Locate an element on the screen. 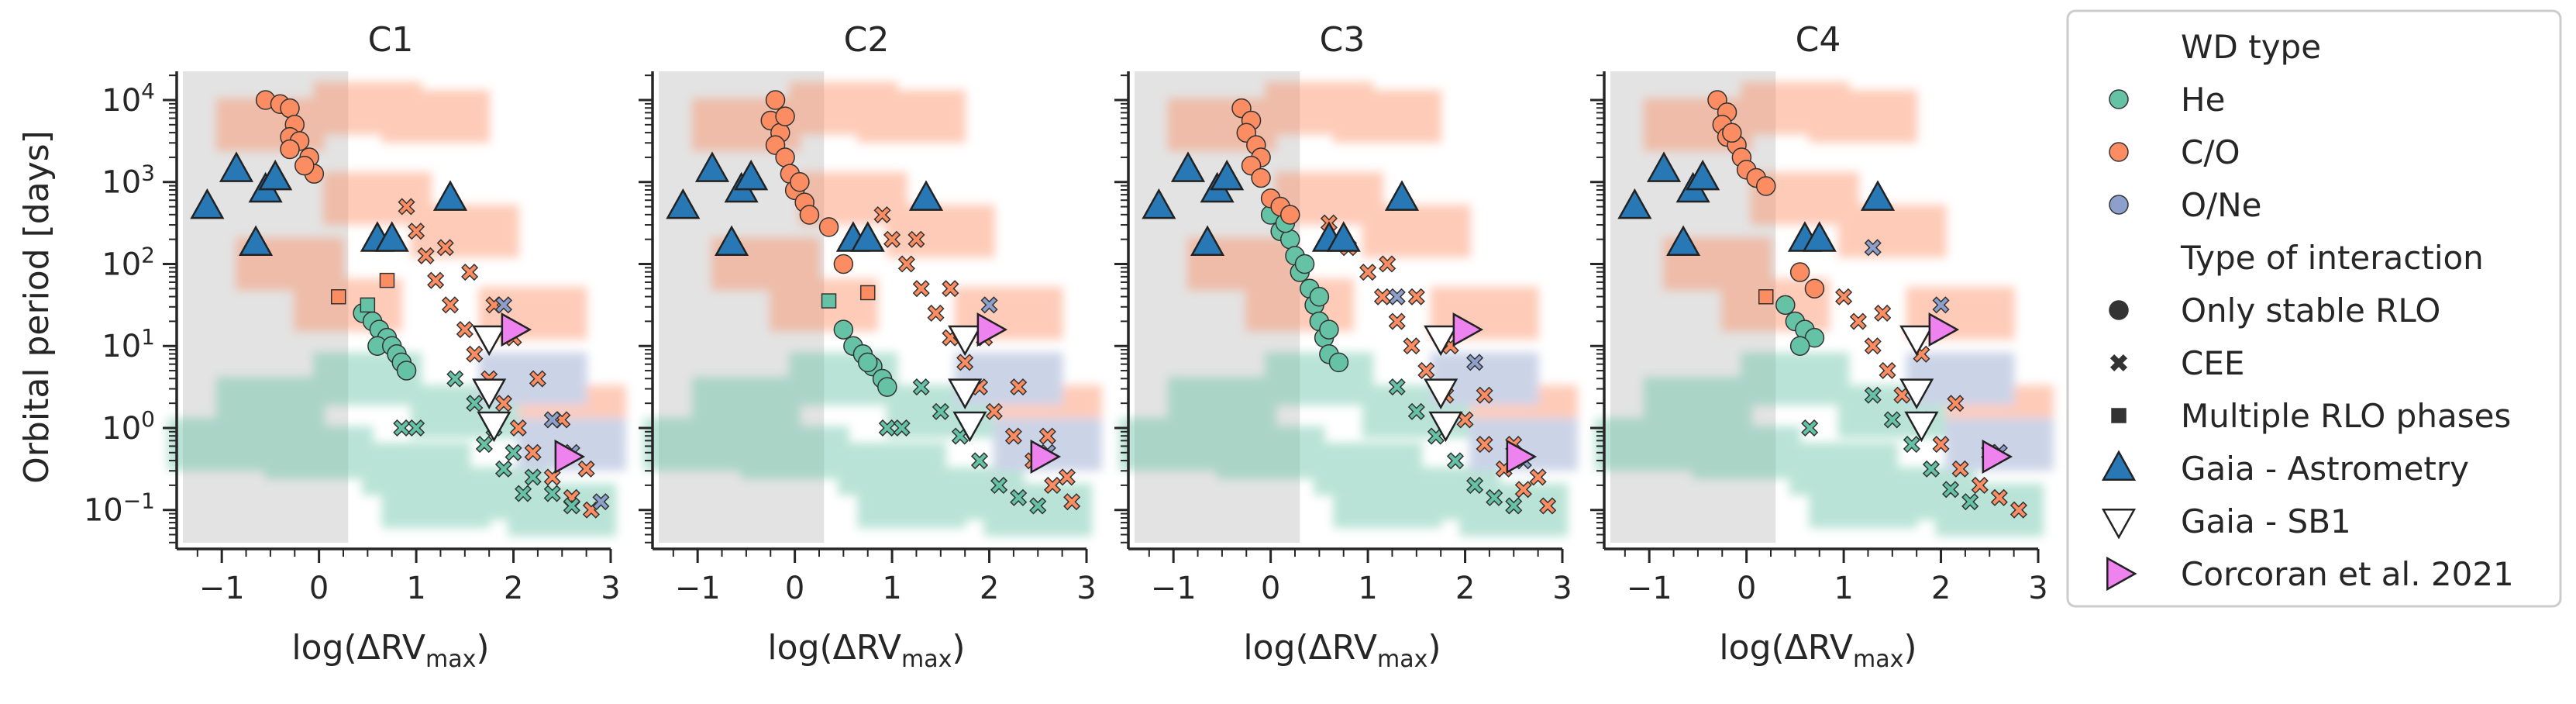  series-he-square is located at coordinates (829, 301).